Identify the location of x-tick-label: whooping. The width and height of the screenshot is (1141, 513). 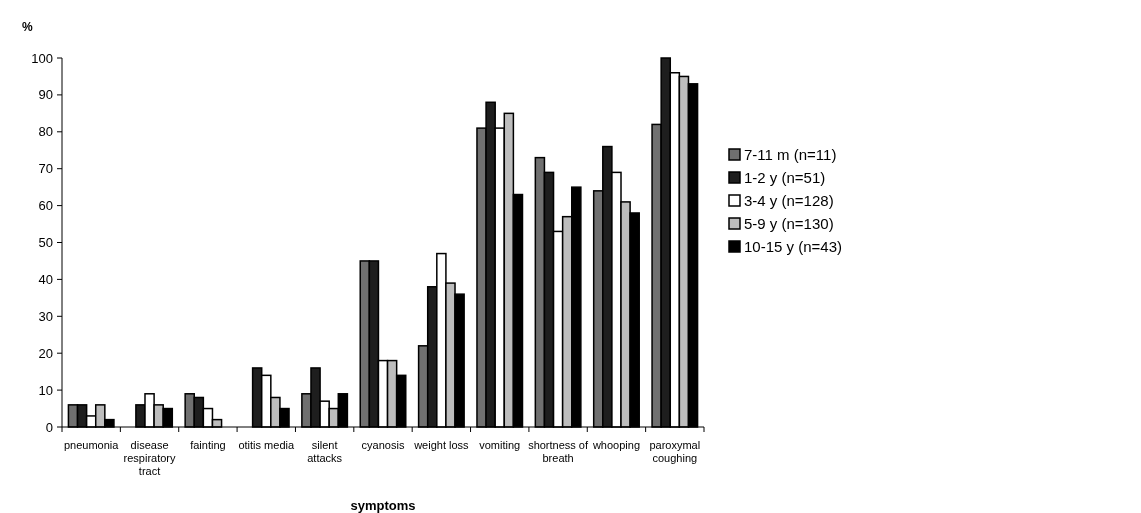
(615, 445).